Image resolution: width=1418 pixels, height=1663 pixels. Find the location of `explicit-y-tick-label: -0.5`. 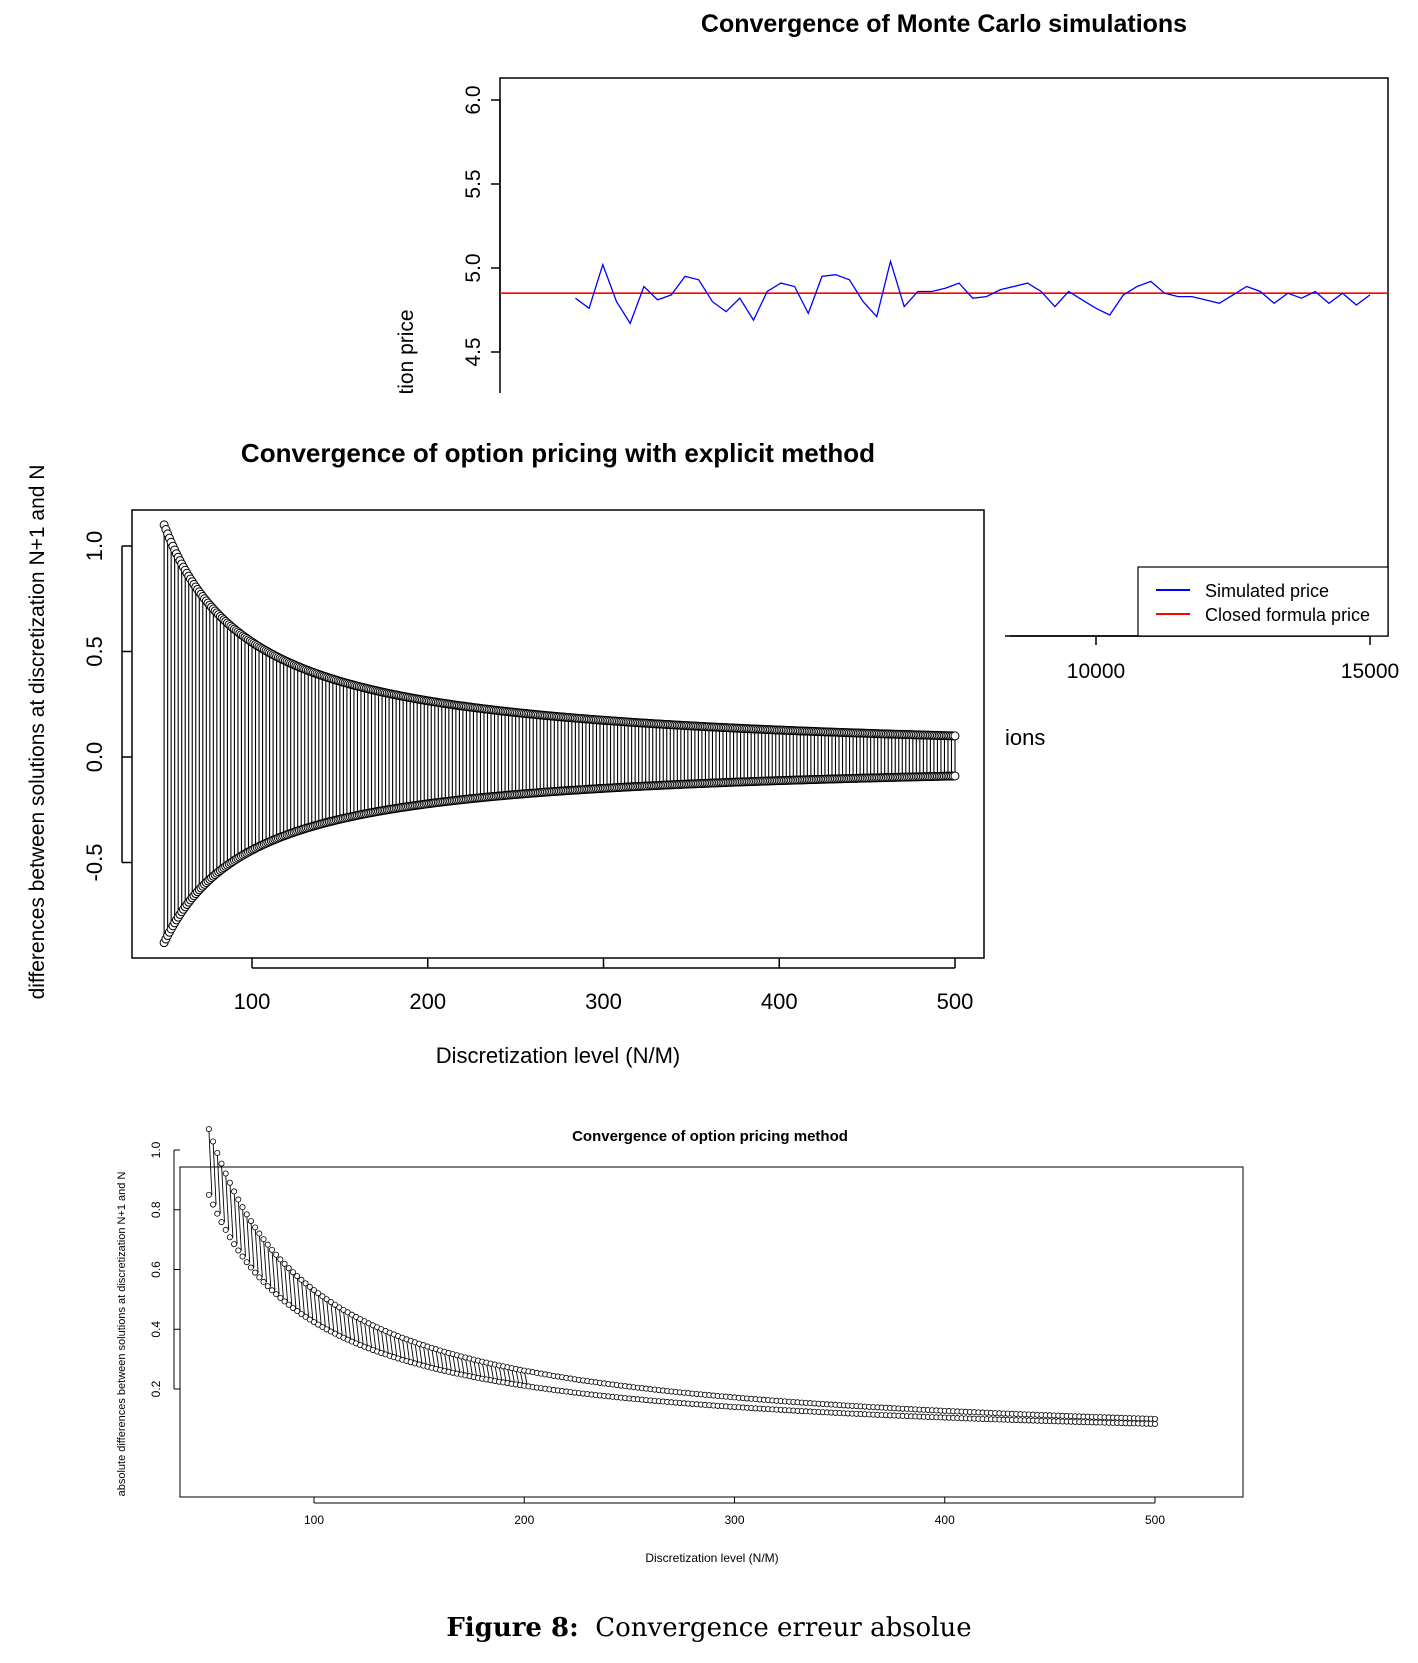

explicit-y-tick-label: -0.5 is located at coordinates (94, 863).